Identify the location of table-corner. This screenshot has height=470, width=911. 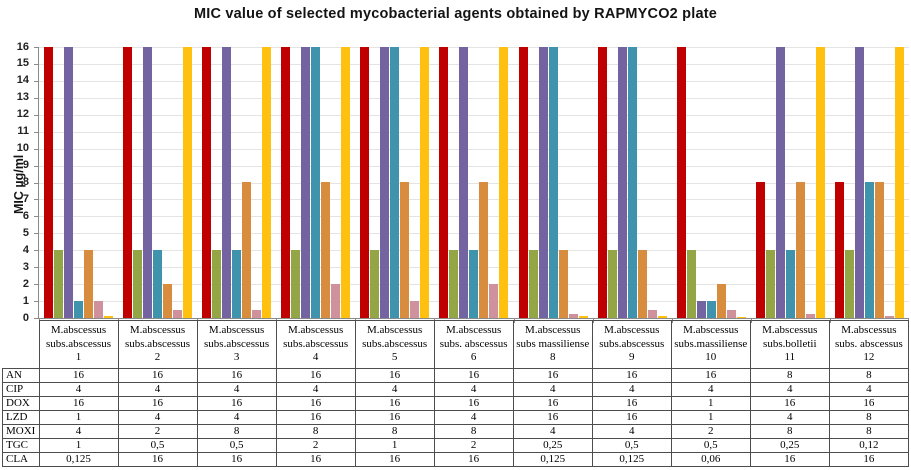
(20, 344).